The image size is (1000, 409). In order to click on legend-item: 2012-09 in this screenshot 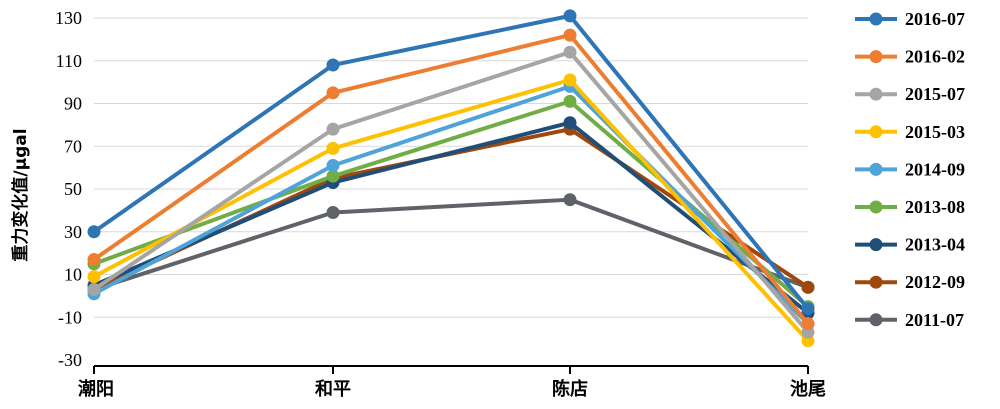, I will do `click(910, 282)`.